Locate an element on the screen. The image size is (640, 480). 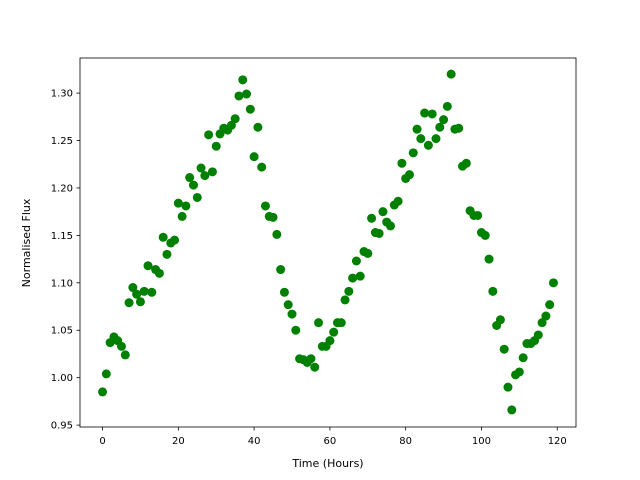
x-tick-label: 20 is located at coordinates (178, 441).